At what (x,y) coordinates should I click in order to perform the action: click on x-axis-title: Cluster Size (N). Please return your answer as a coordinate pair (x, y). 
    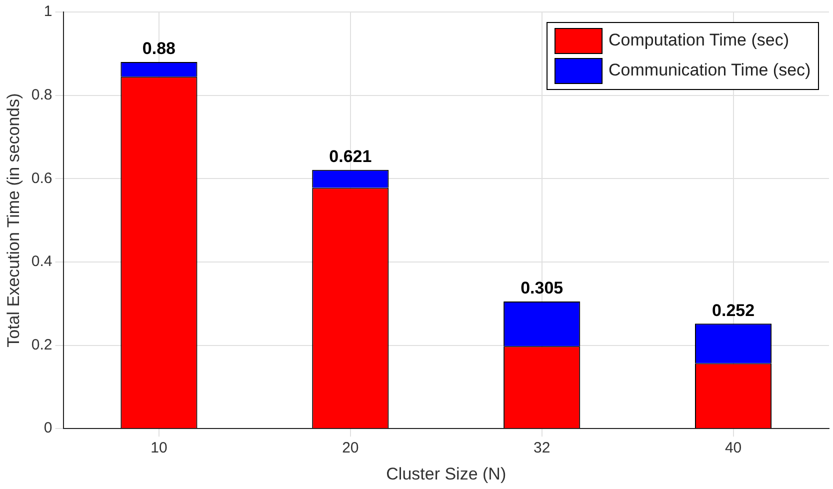
    Looking at the image, I should click on (446, 474).